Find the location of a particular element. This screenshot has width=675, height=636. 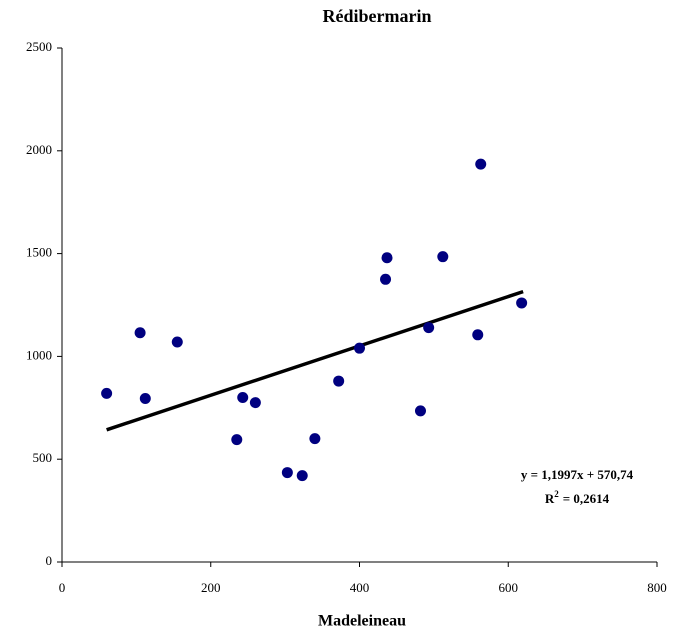

x-tick-label: 800 is located at coordinates (657, 587).